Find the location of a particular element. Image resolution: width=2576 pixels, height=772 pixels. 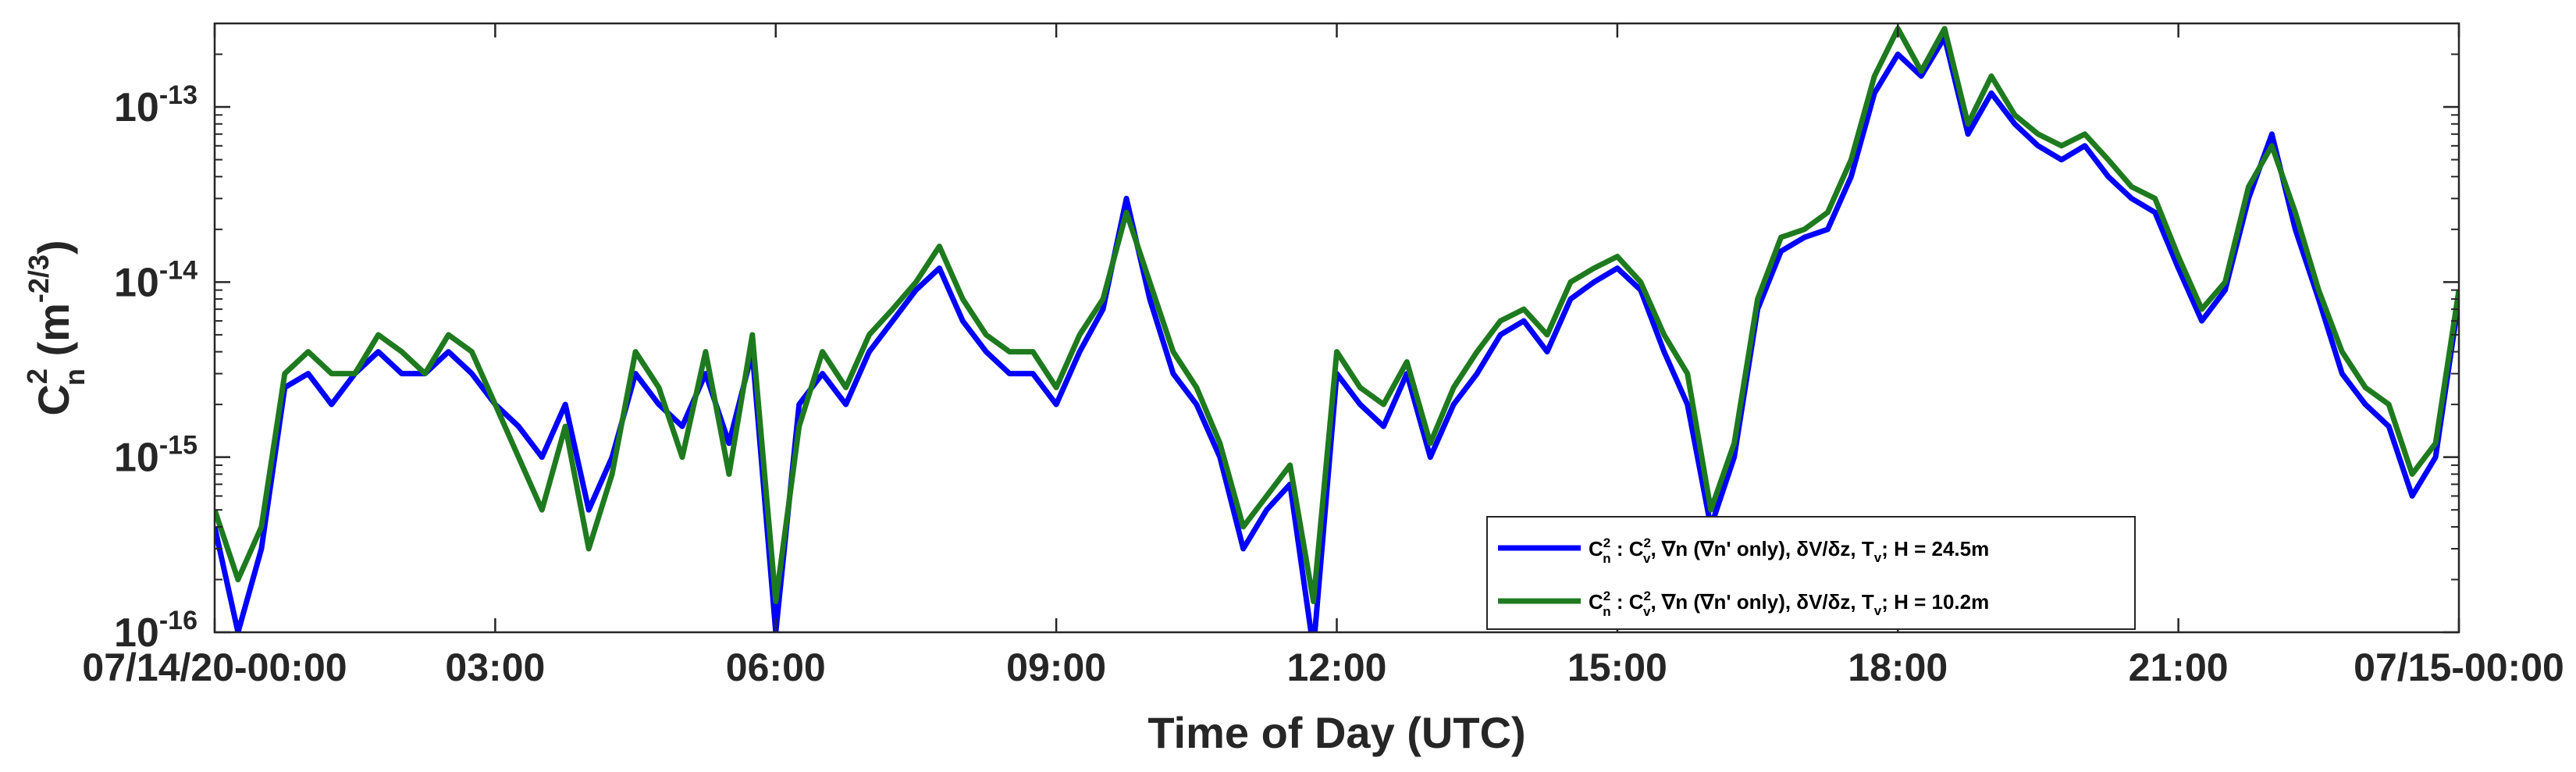

y-axis-label-text: C2 n (m-2/3) is located at coordinates (56, 328).